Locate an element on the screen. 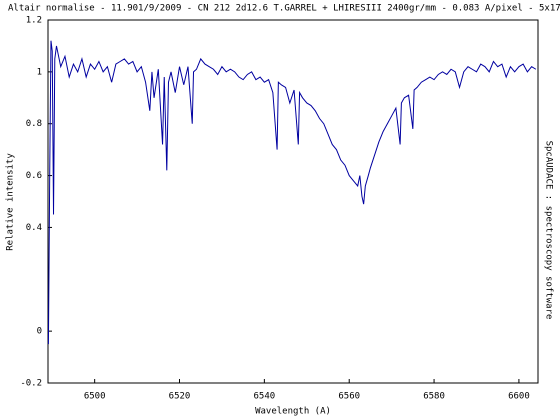 This screenshot has height=420, width=560. y-tick-label: 0.6 is located at coordinates (34, 176).